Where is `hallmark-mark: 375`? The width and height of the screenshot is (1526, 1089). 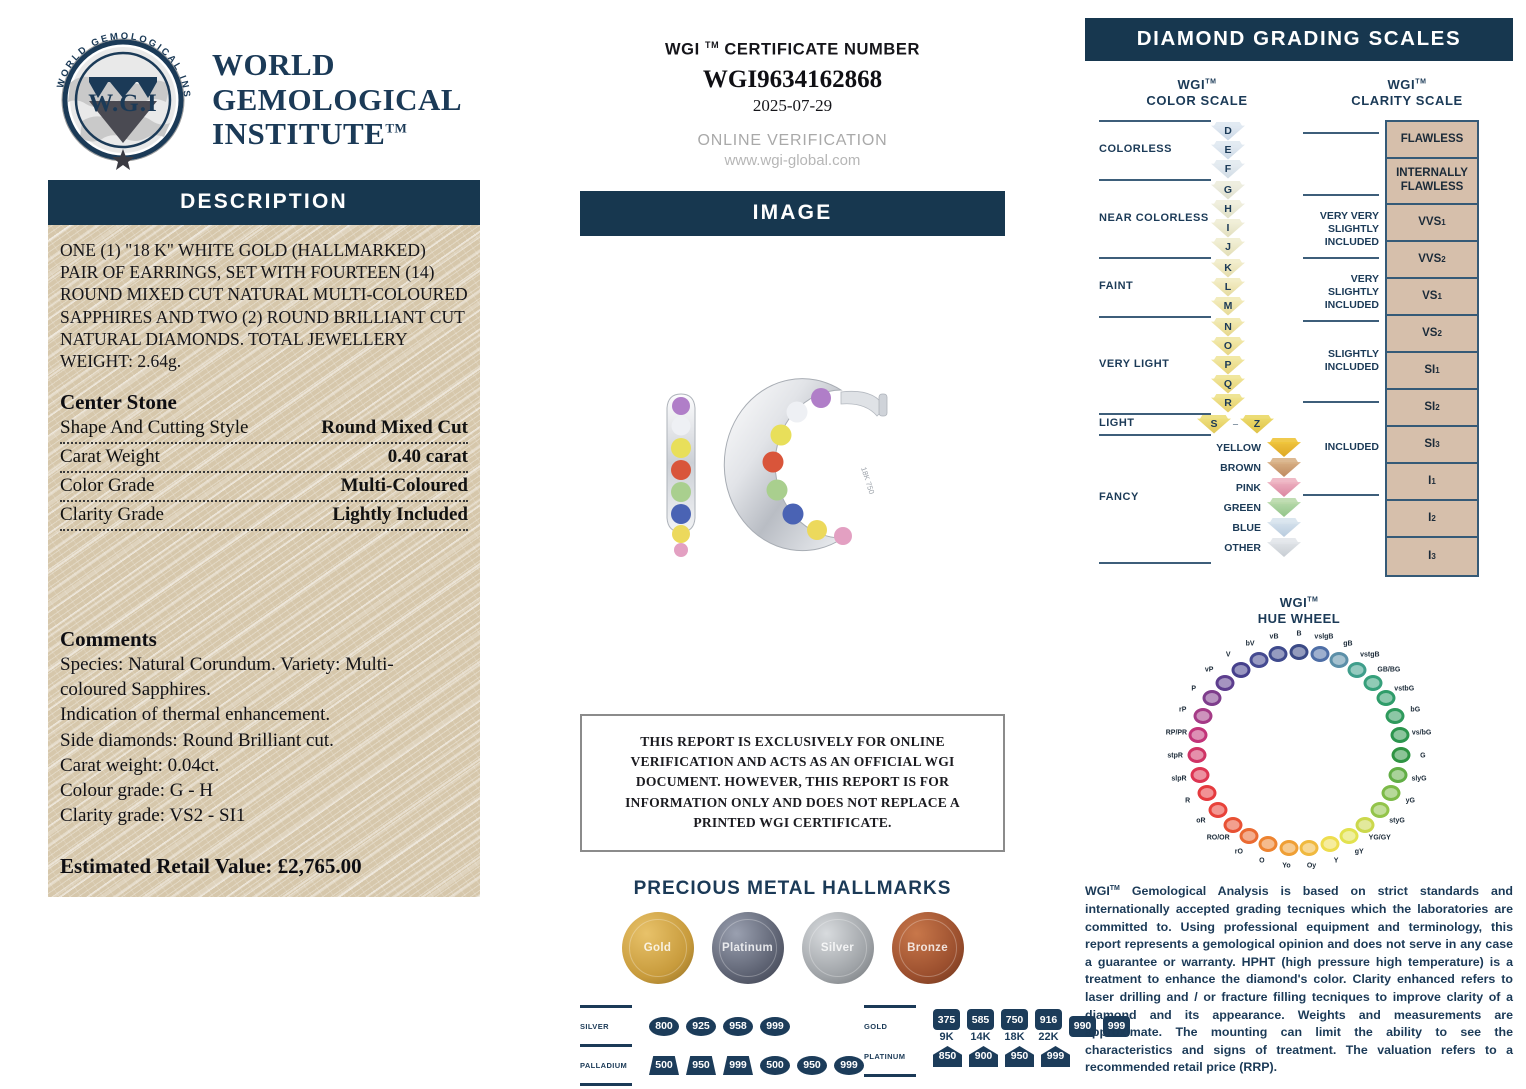
hallmark-mark: 375 is located at coordinates (946, 1020).